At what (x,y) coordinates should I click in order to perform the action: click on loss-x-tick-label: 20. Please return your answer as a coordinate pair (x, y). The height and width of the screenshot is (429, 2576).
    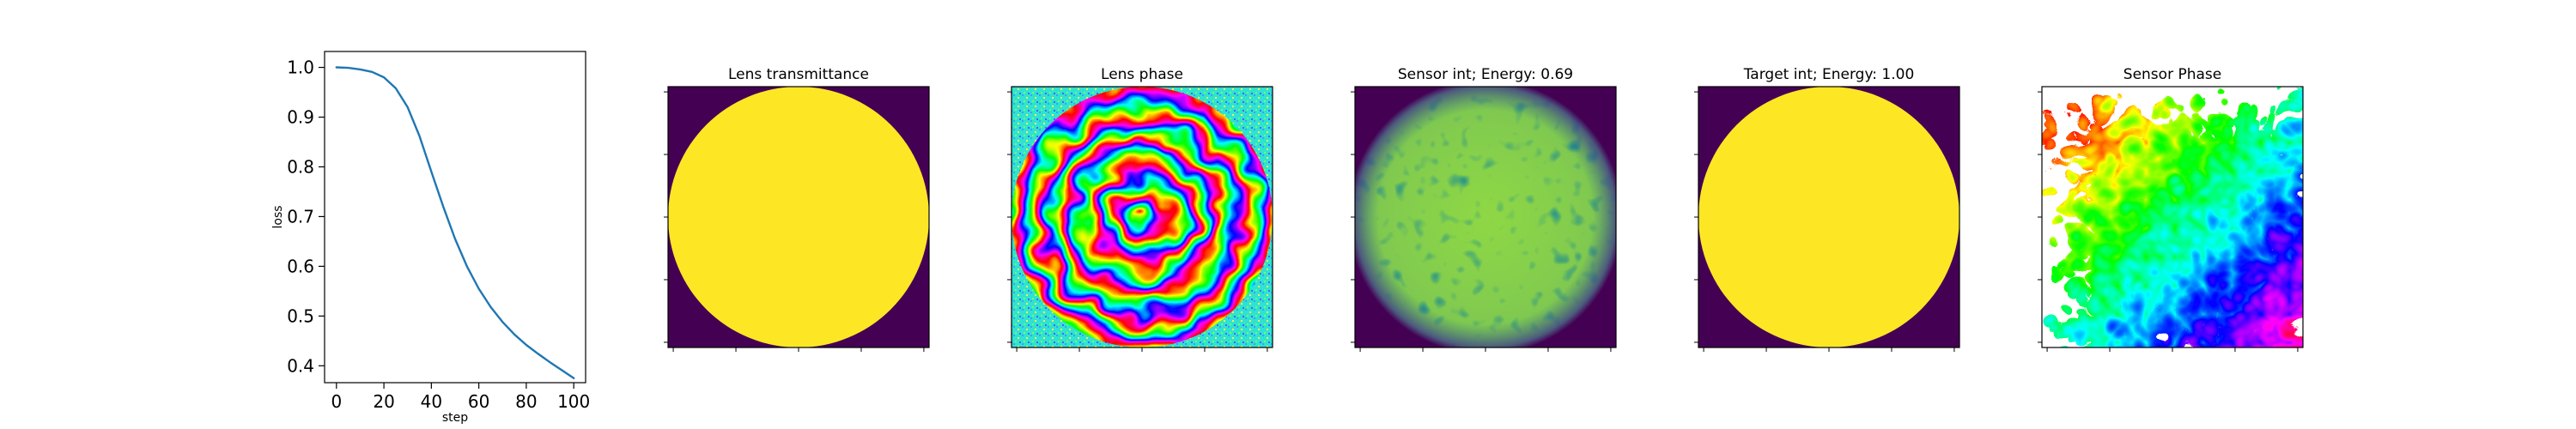
    Looking at the image, I should click on (383, 401).